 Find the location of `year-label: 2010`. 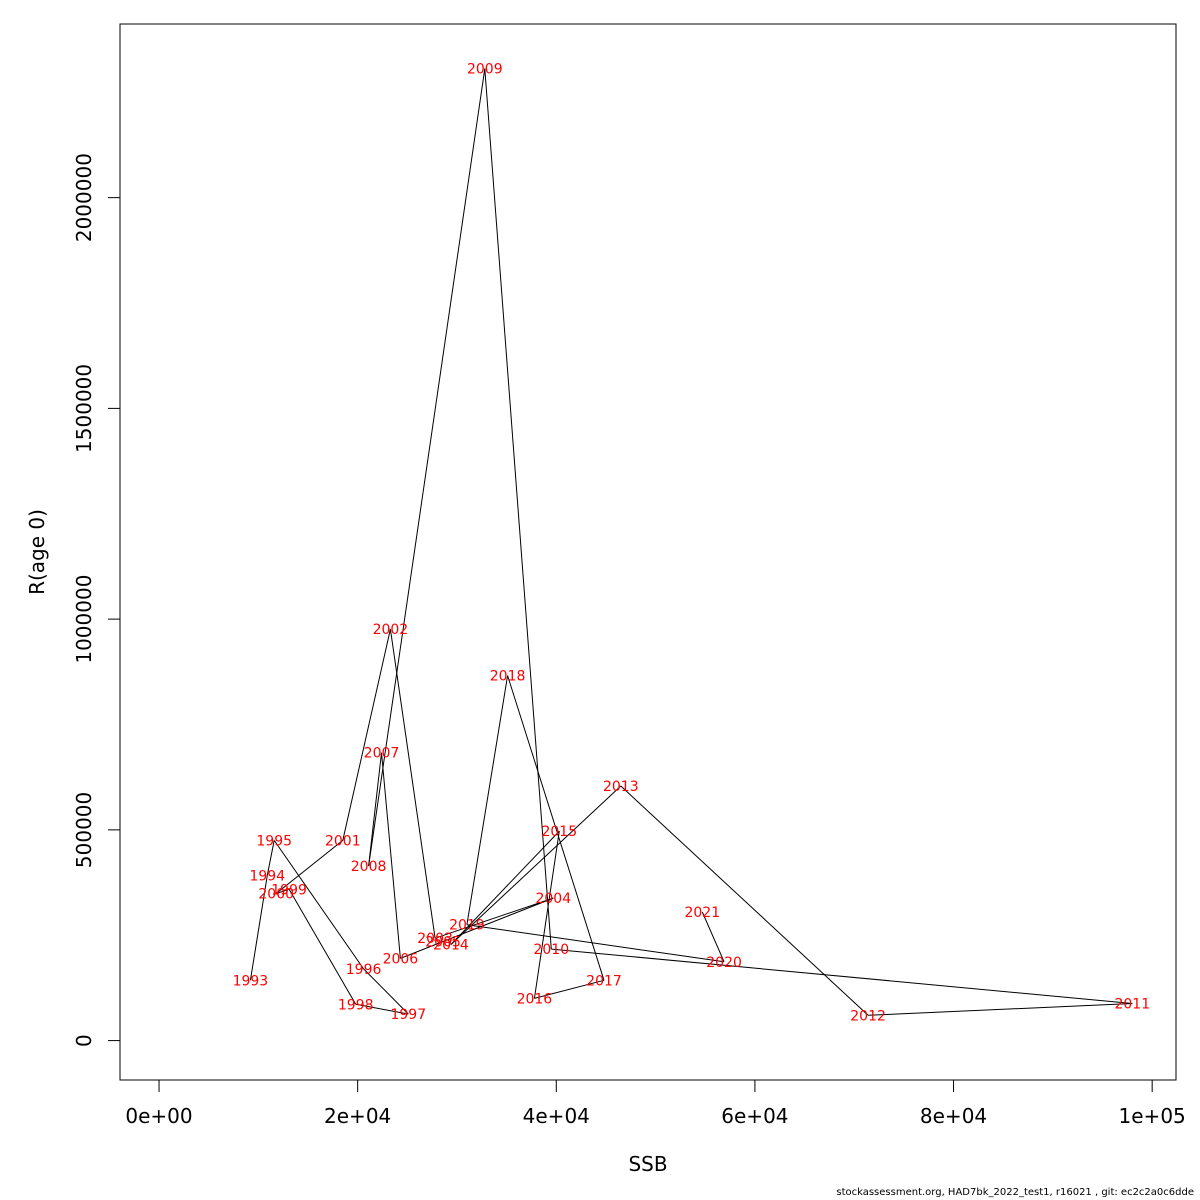

year-label: 2010 is located at coordinates (551, 950).